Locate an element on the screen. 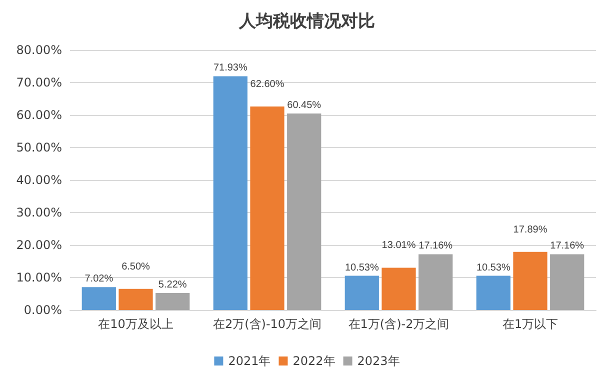 The width and height of the screenshot is (614, 380). legend-label: 2021年 is located at coordinates (249, 361).